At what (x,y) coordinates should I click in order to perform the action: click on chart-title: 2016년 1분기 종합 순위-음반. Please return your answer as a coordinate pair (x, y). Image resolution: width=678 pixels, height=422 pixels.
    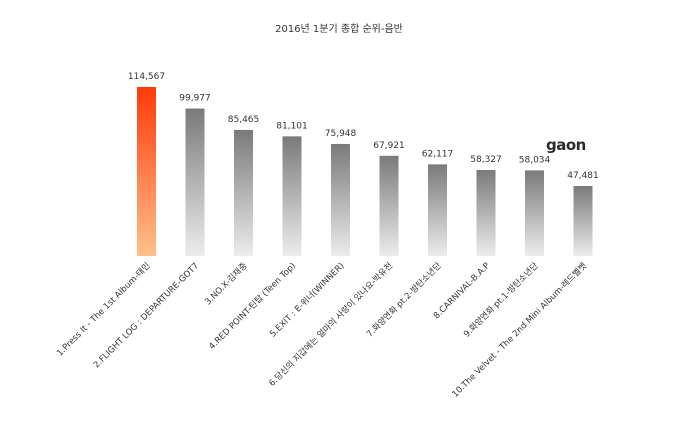
    Looking at the image, I should click on (339, 28).